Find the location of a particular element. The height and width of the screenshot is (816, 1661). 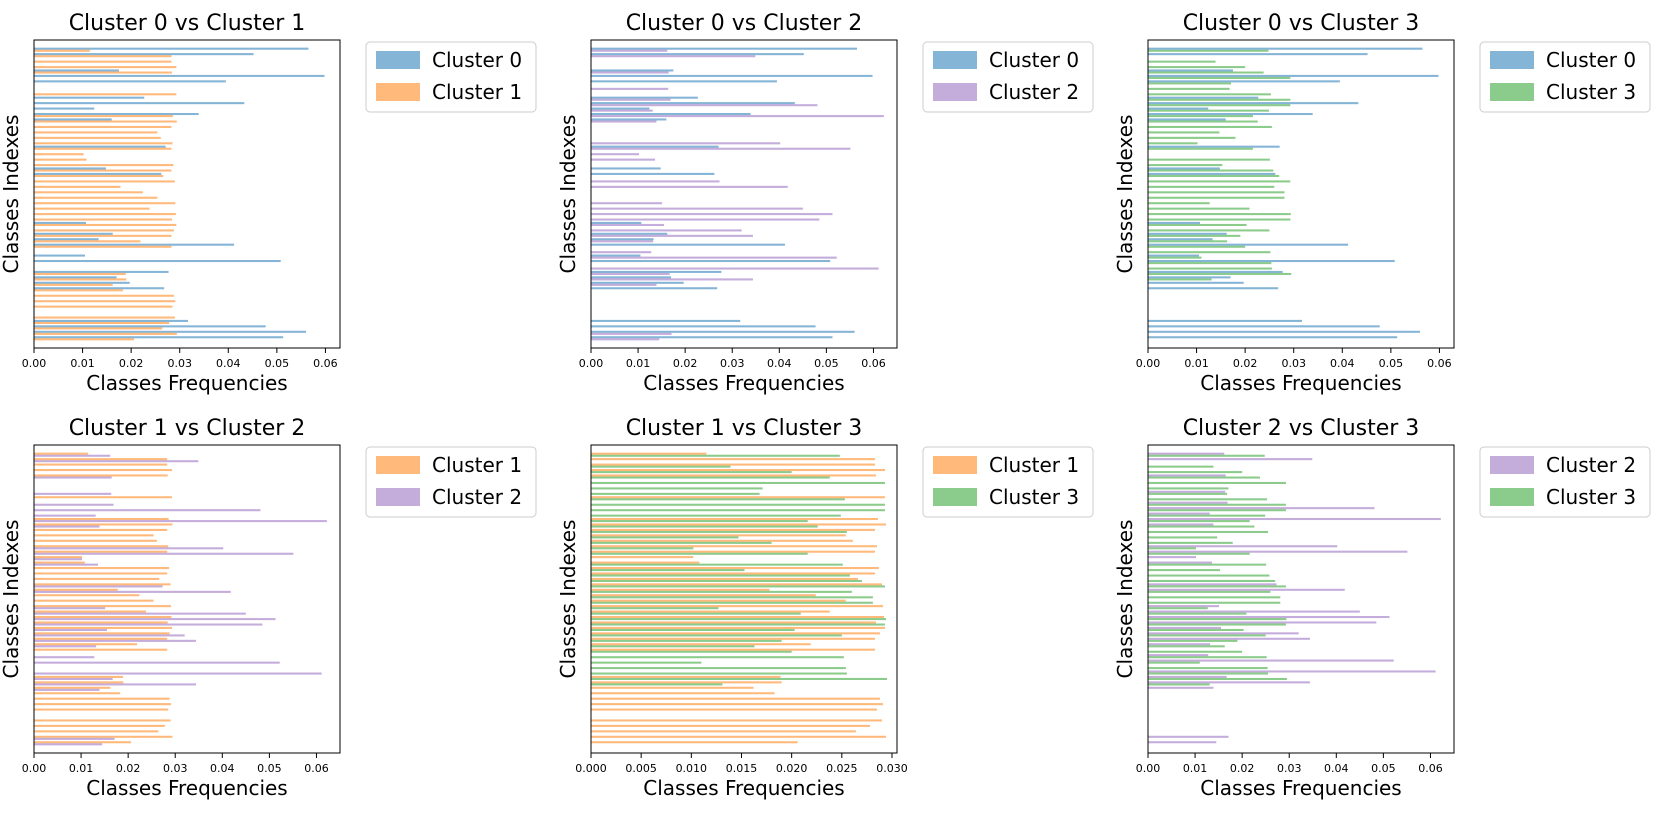

legend-label-cluster-2: Cluster 2 is located at coordinates (477, 497).